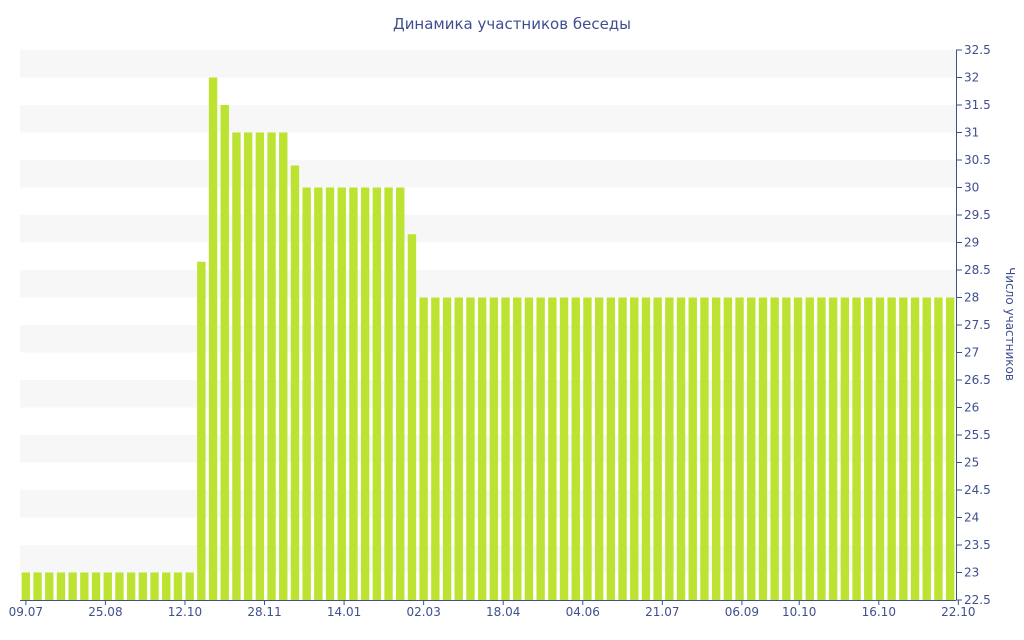  I want to click on x-tick-label: 14.01, so click(344, 612).